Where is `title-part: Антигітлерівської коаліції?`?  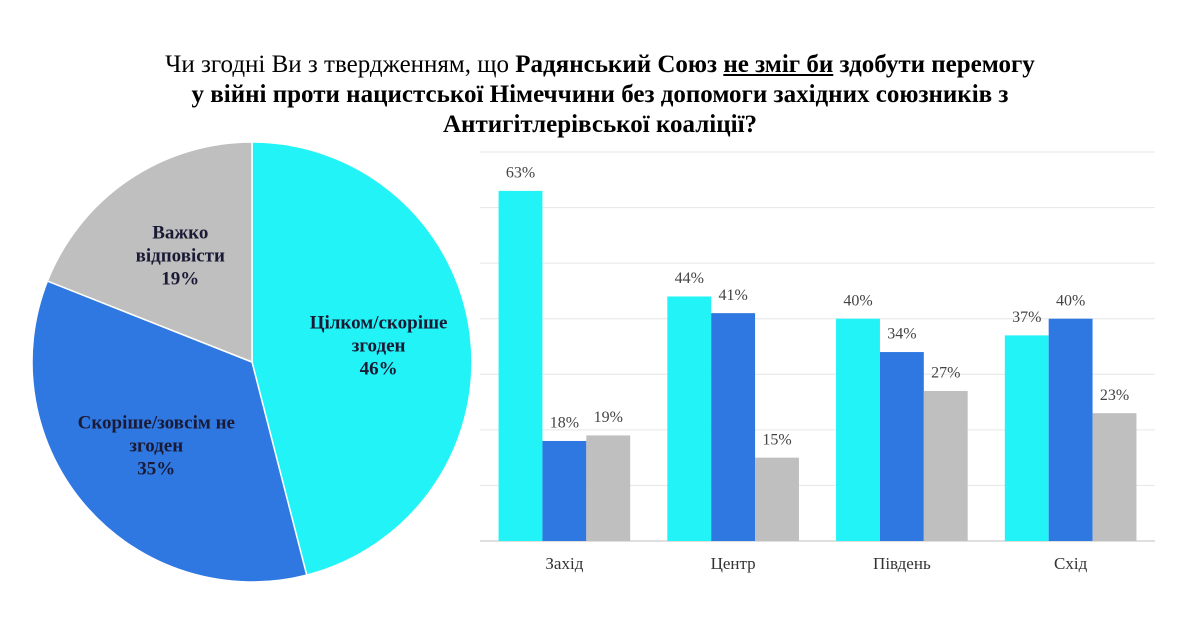 title-part: Антигітлерівської коаліції? is located at coordinates (600, 124).